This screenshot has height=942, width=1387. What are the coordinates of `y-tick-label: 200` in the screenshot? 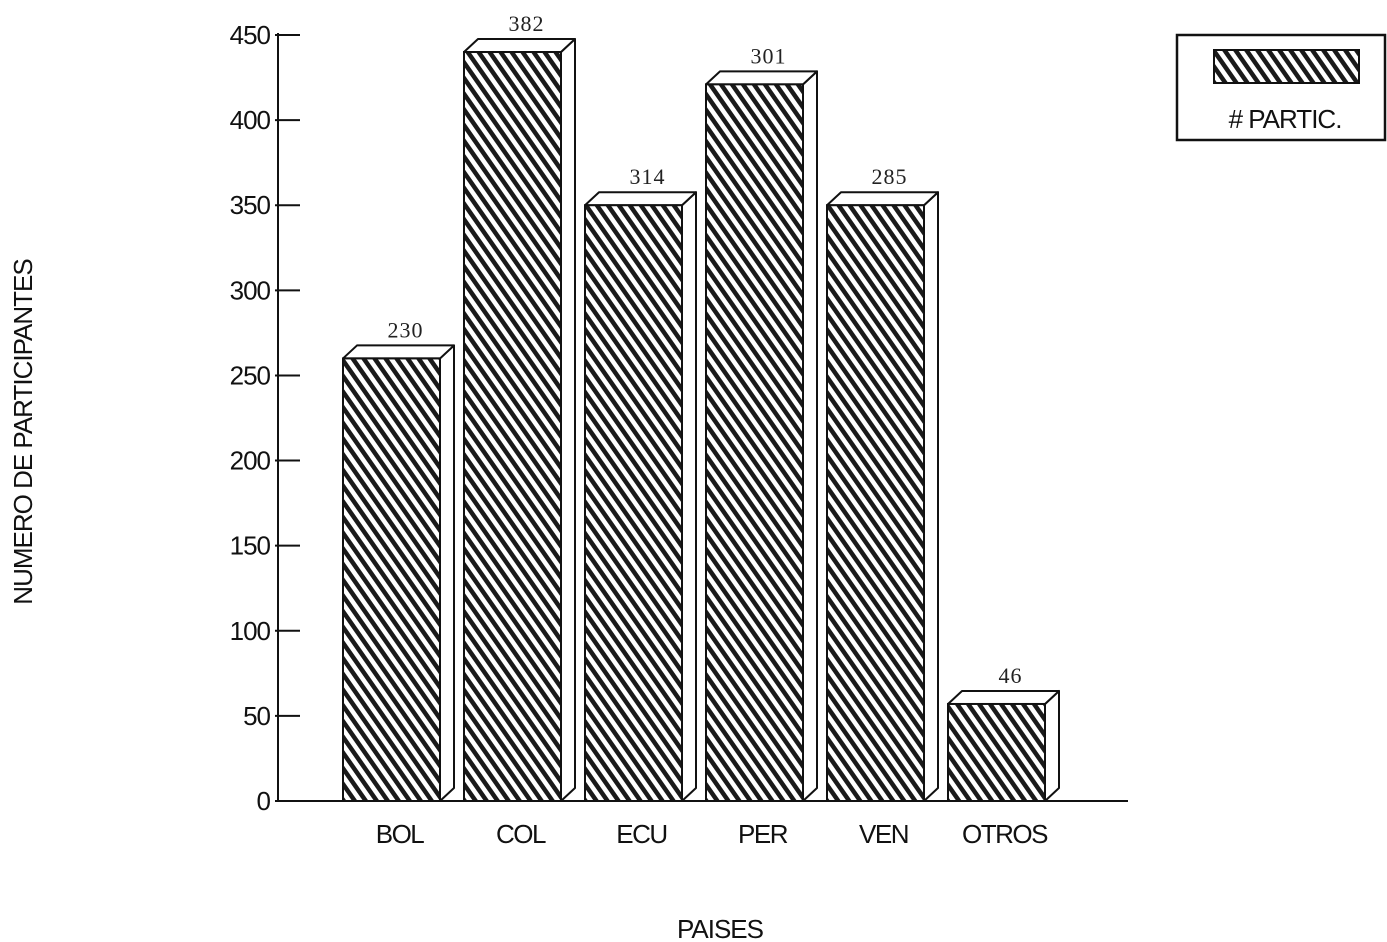 It's located at (250, 461).